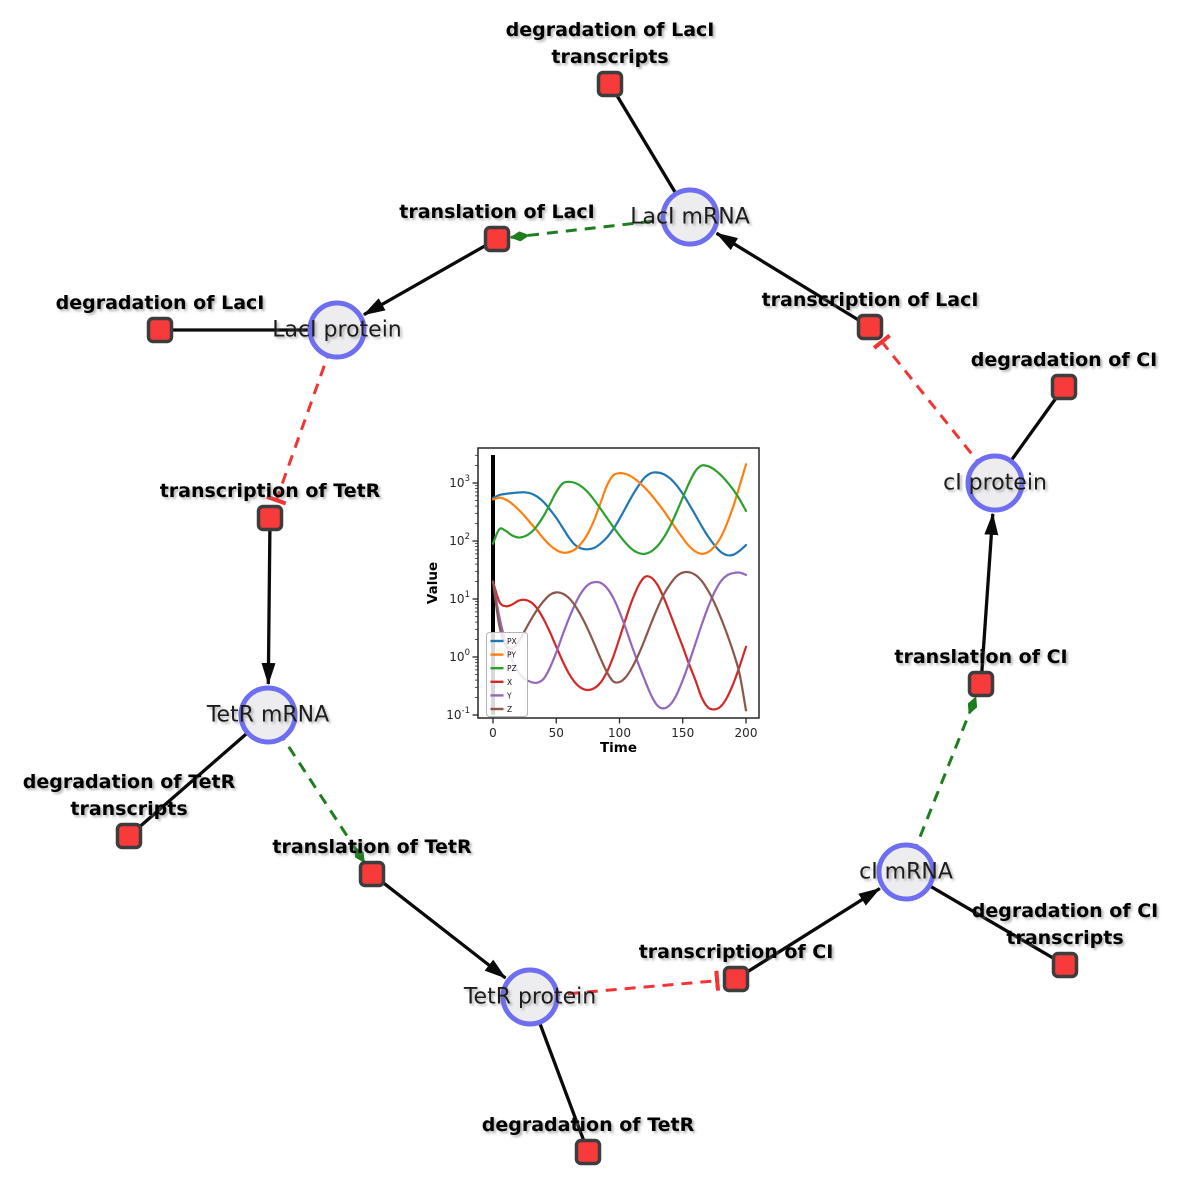  What do you see at coordinates (870, 327) in the screenshot?
I see `reaction-node-transcription_laci` at bounding box center [870, 327].